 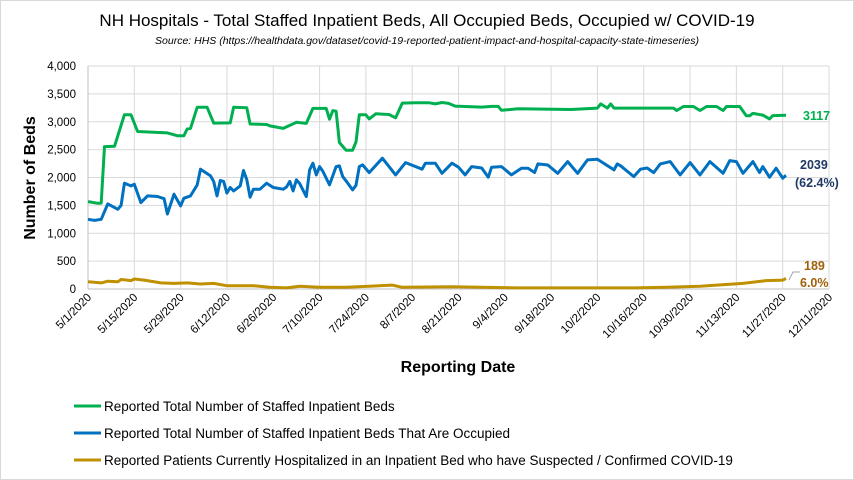 I want to click on y-tick-label: 1,500, so click(x=61, y=206).